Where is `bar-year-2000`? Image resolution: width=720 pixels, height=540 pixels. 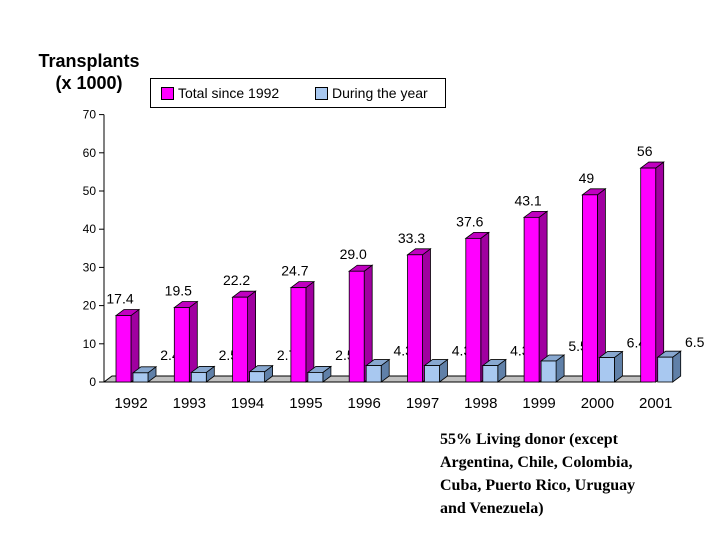
bar-year-2000 is located at coordinates (607, 370).